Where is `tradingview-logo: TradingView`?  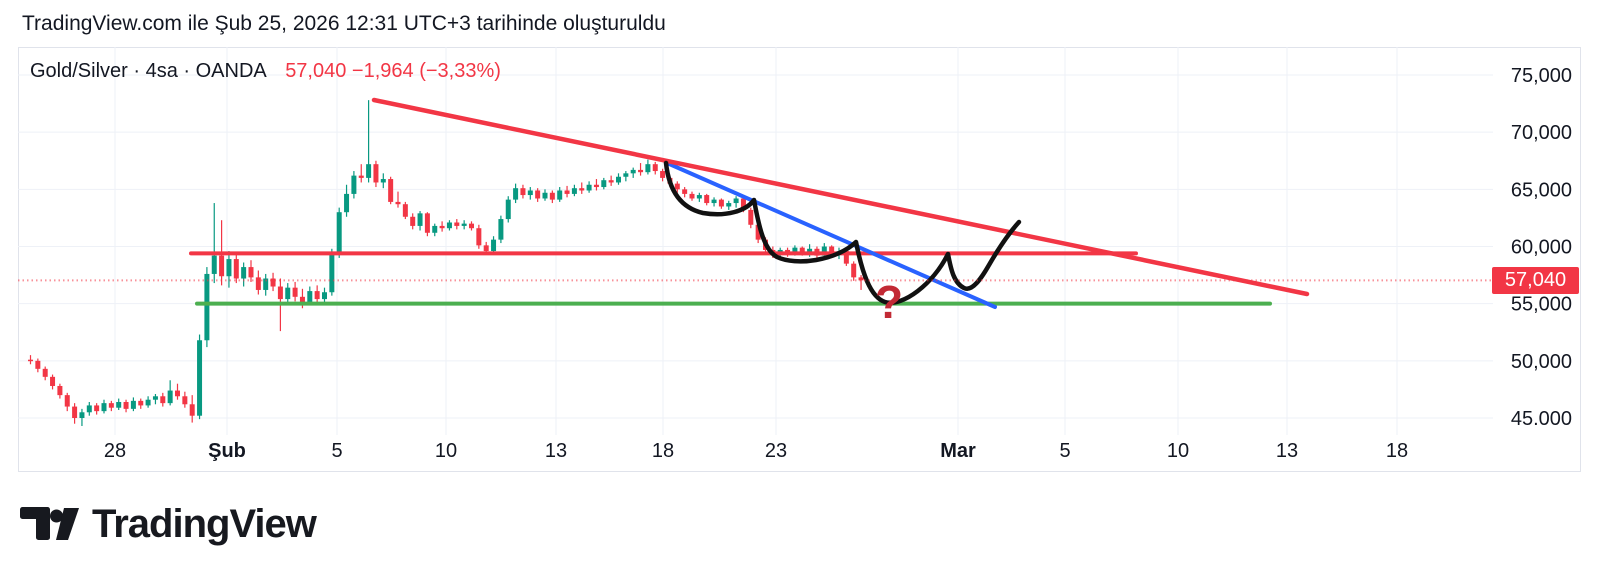
tradingview-logo: TradingView is located at coordinates (168, 524).